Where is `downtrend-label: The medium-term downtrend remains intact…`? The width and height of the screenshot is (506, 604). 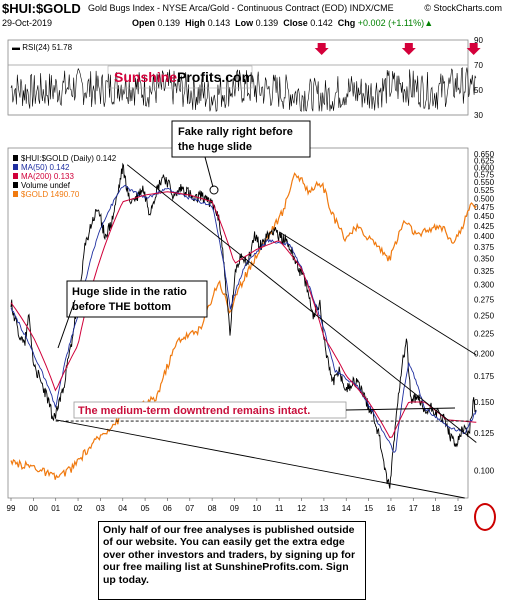 downtrend-label: The medium-term downtrend remains intact… is located at coordinates (194, 411).